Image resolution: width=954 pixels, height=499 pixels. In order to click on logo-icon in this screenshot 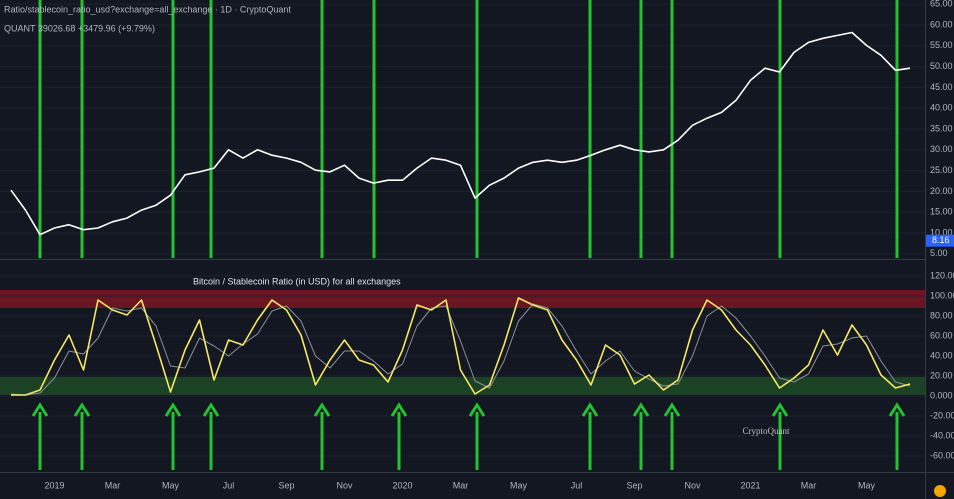, I will do `click(940, 491)`.